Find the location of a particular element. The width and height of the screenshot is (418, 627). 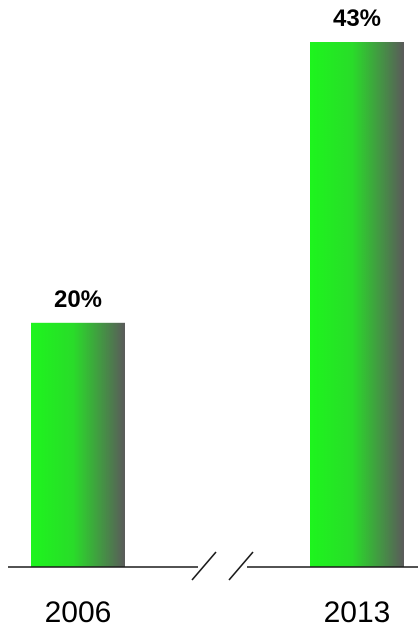

x-tick-labels-group: 2006 2013 is located at coordinates (218, 611).